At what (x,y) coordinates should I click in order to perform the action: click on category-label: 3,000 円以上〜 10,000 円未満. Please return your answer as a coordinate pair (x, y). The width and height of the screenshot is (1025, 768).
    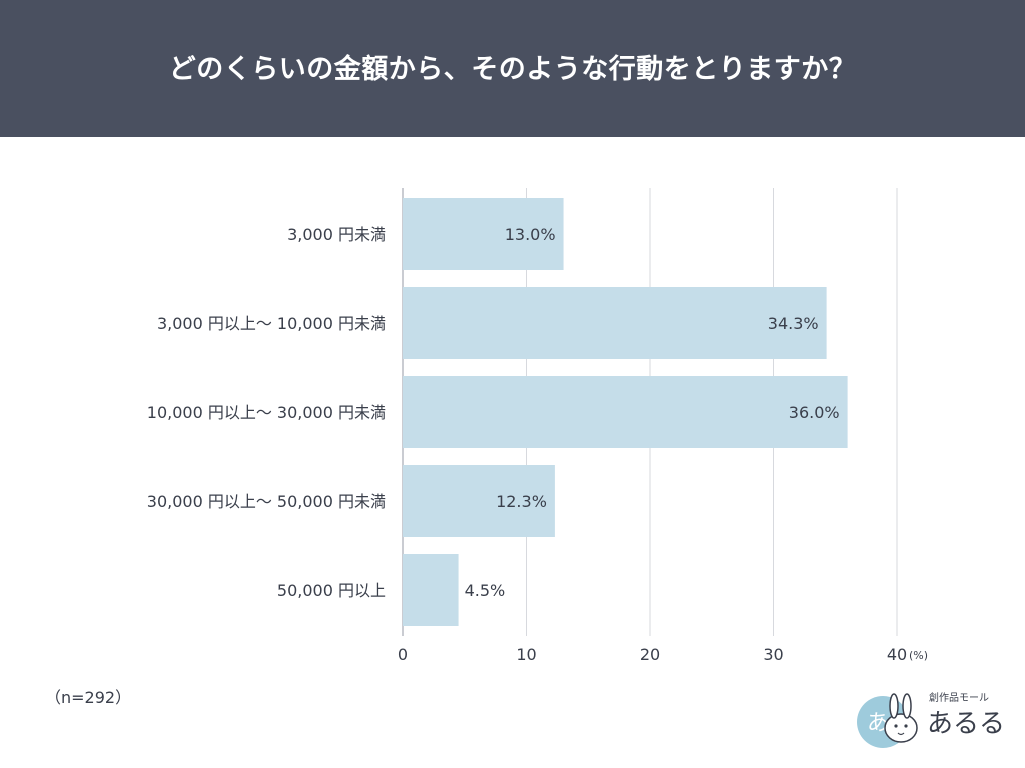
    Looking at the image, I should click on (271, 323).